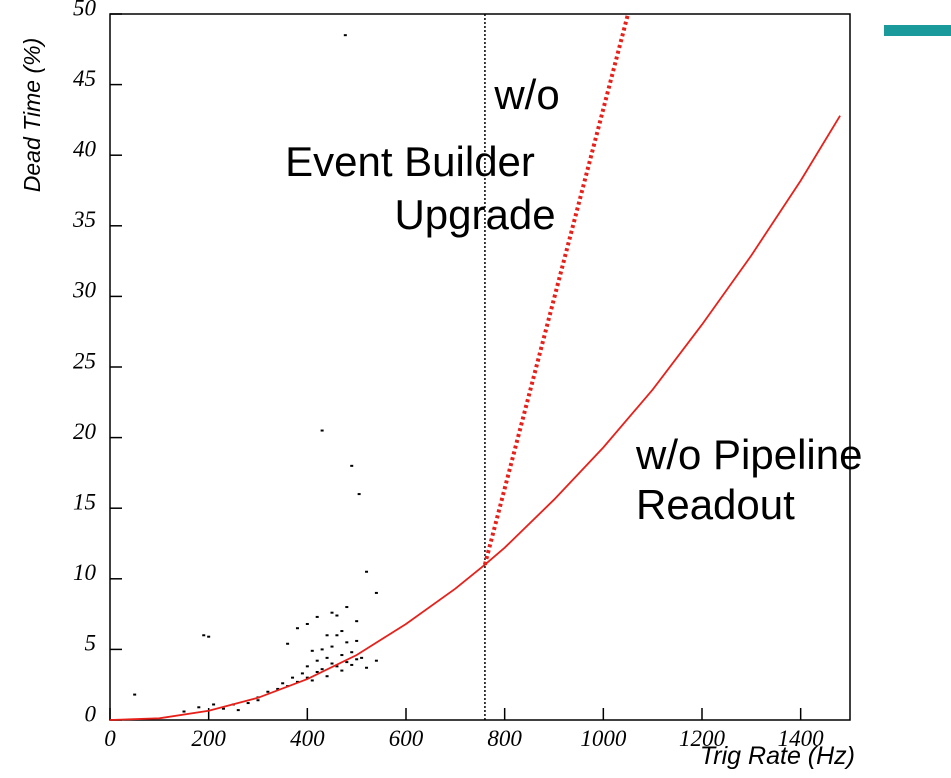  Describe the element at coordinates (91, 643) in the screenshot. I see `y-tick-label: 5` at that location.